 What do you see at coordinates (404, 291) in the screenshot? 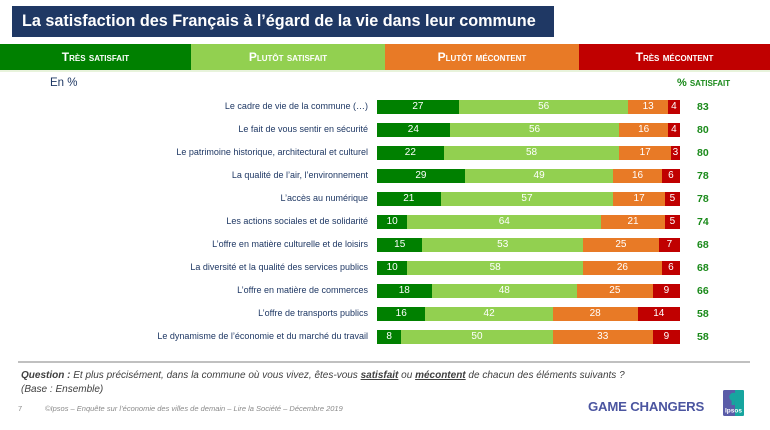
I see `bar-segment-tres-satisfait: 18` at bounding box center [404, 291].